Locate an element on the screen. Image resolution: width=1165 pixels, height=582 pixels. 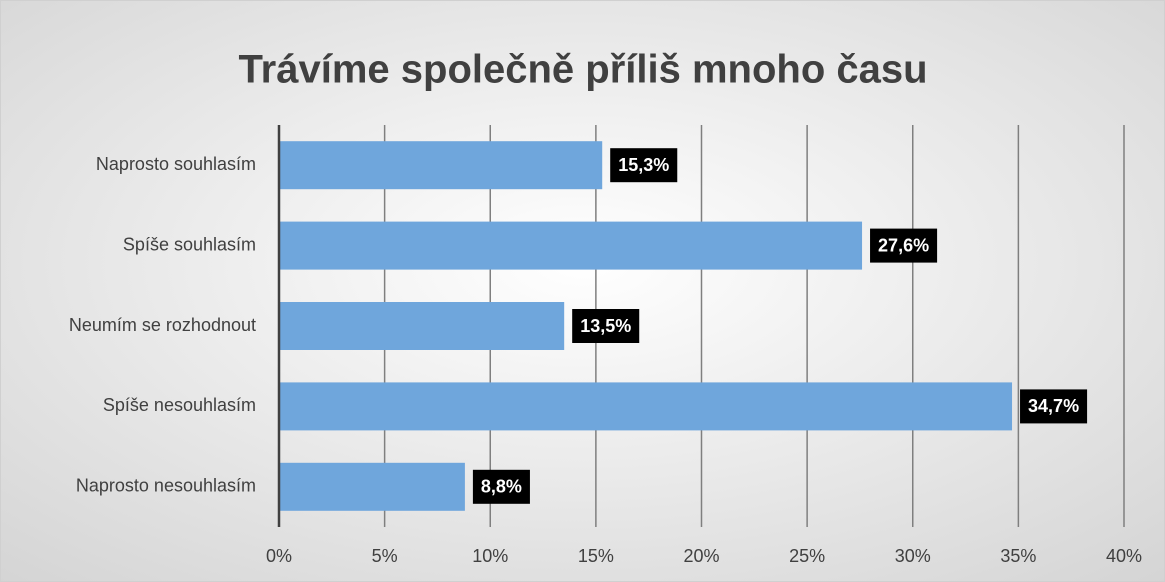
chart-title: Trávíme společně příliš mnoho času is located at coordinates (582, 70).